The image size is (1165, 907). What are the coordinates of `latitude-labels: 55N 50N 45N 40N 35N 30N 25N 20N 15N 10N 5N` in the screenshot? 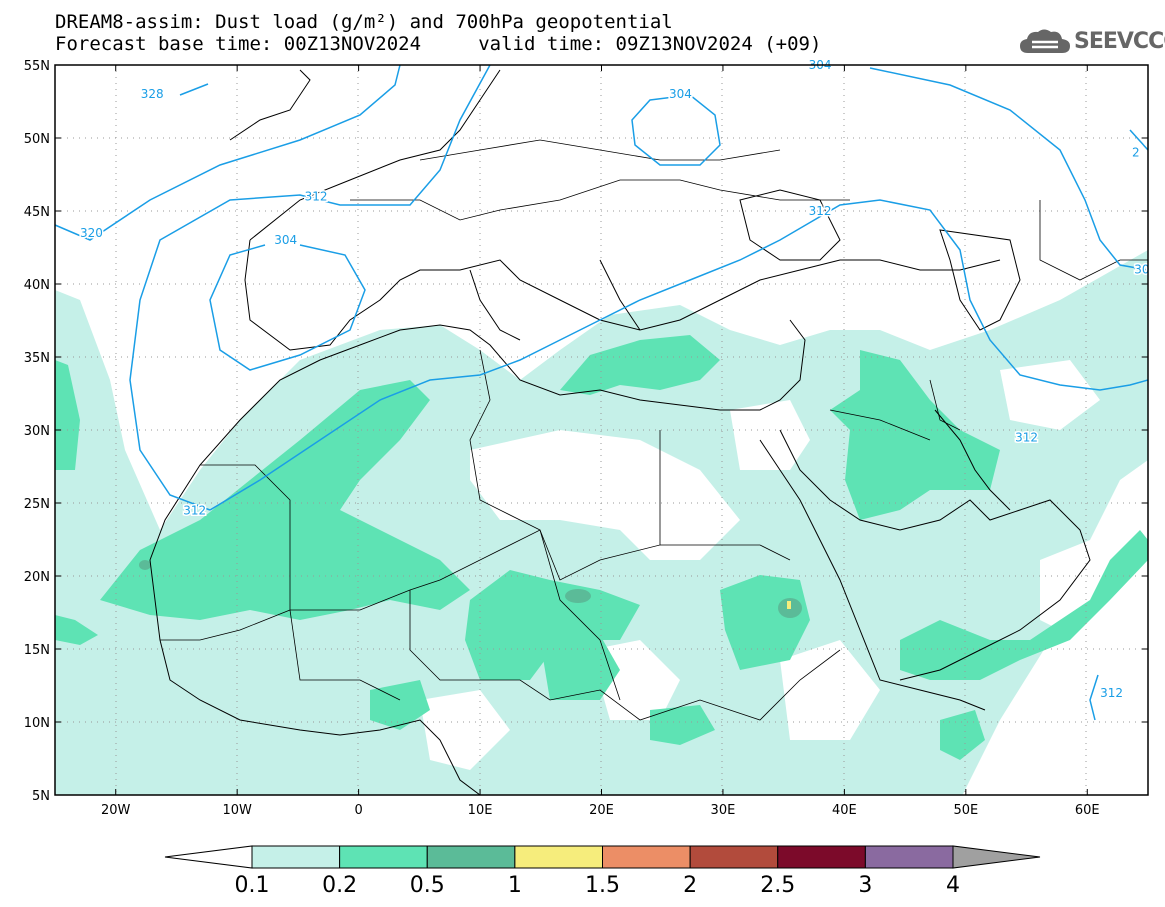 It's located at (37, 431).